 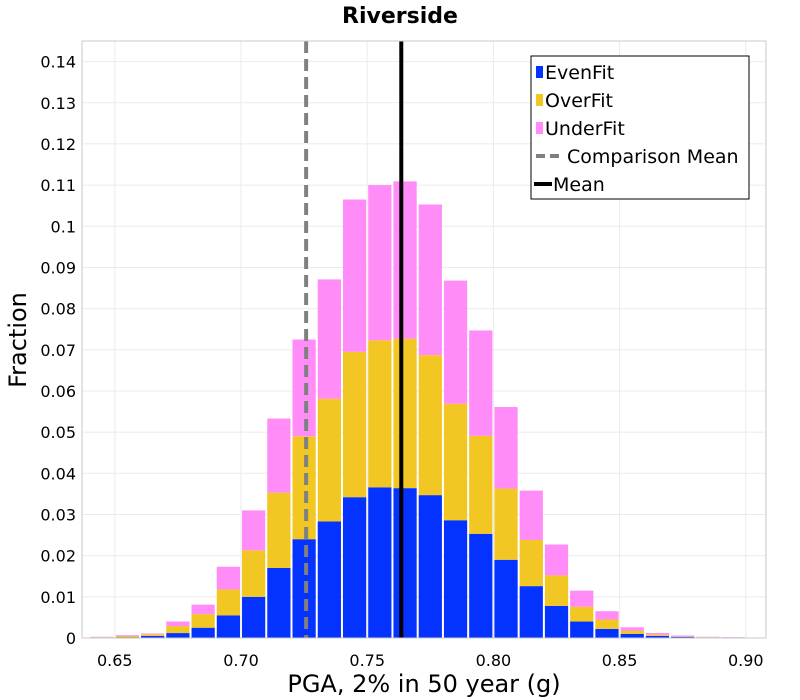 I want to click on y-tick-label: 0.09, so click(x=58, y=267).